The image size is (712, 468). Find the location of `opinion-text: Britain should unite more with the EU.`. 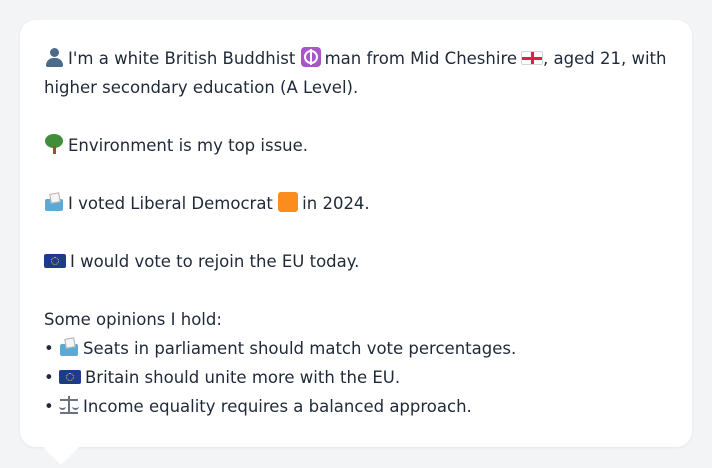

opinion-text: Britain should unite more with the EU. is located at coordinates (242, 377).